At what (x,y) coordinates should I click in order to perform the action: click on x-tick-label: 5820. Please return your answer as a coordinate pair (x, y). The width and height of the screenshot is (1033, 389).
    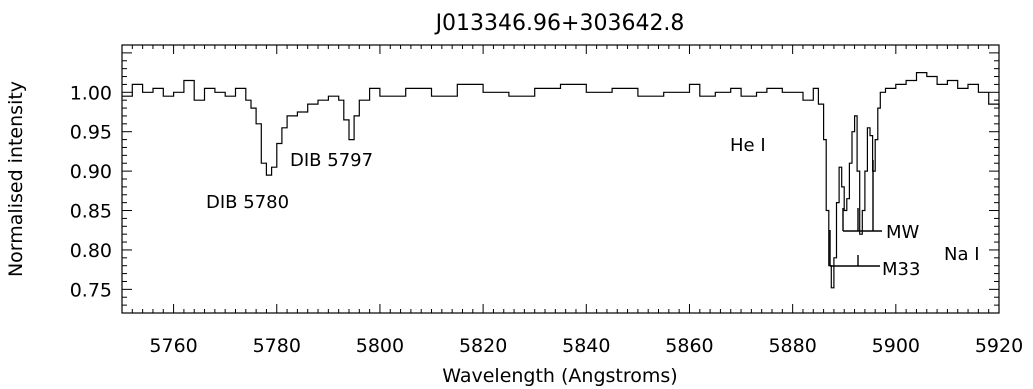
    Looking at the image, I should click on (483, 346).